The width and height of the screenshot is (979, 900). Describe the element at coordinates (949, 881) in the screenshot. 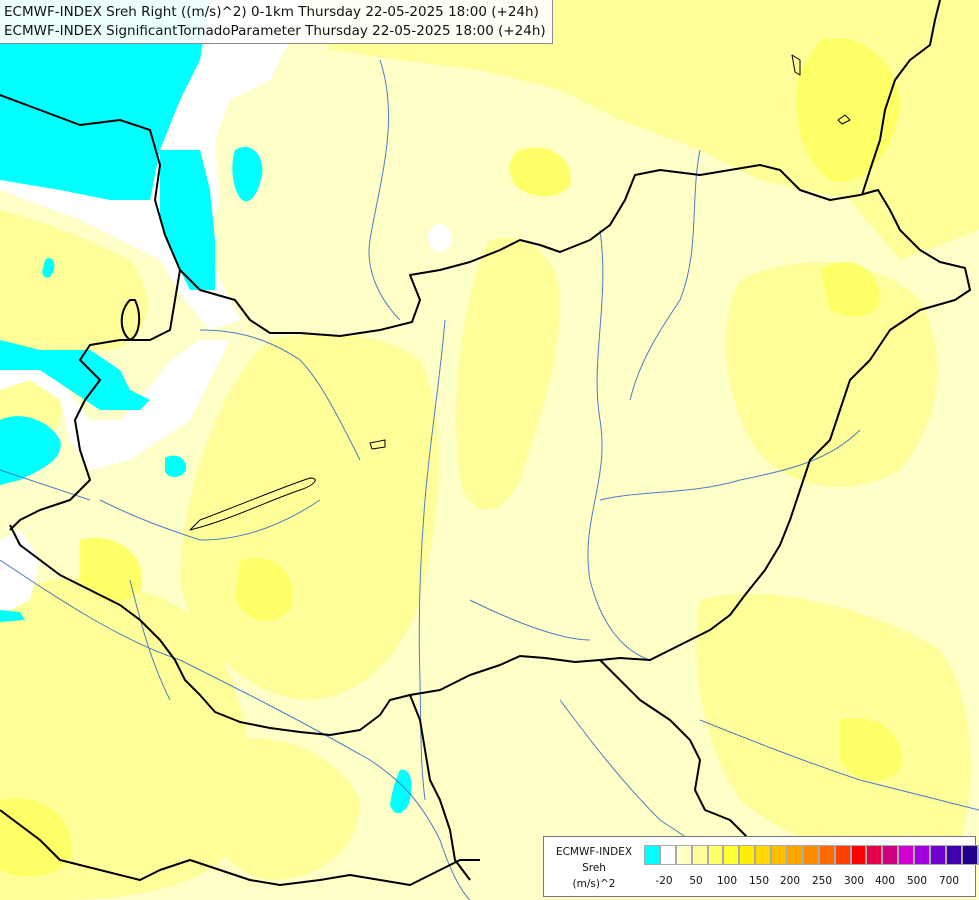

I see `legend-tick-label: 700` at that location.